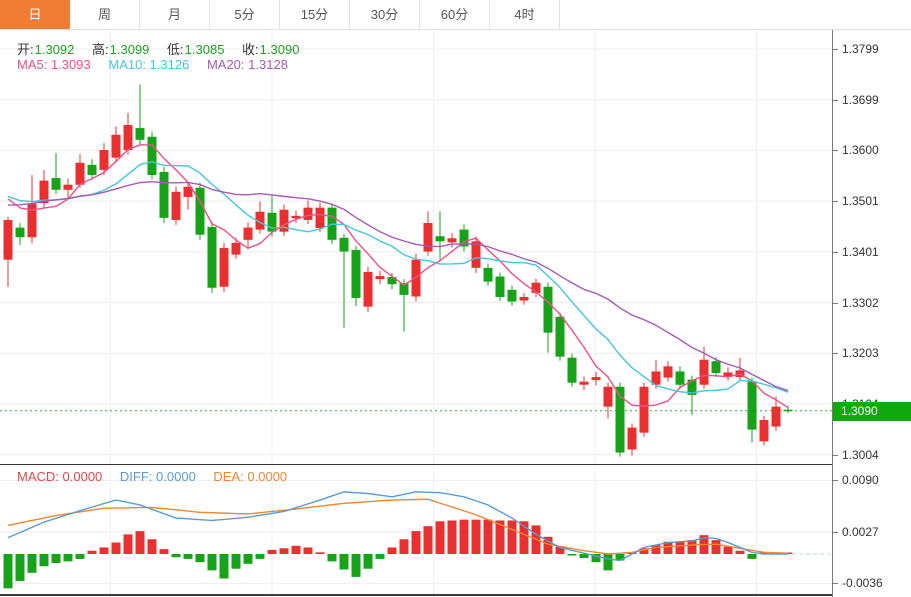 This screenshot has height=597, width=911. I want to click on close-label: 收:, so click(250, 49).